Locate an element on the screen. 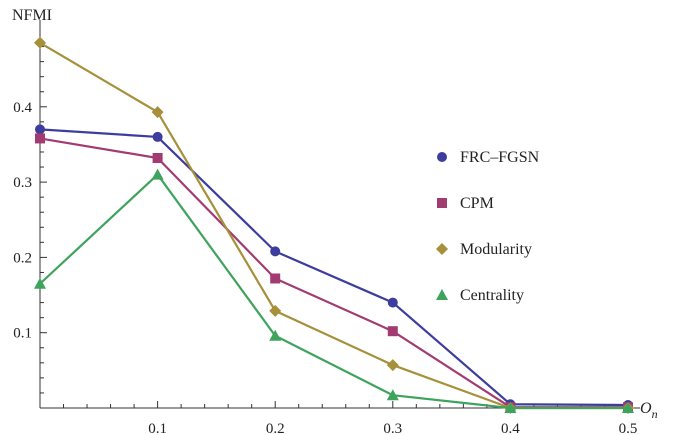  legend-item: Modularity is located at coordinates (484, 249).